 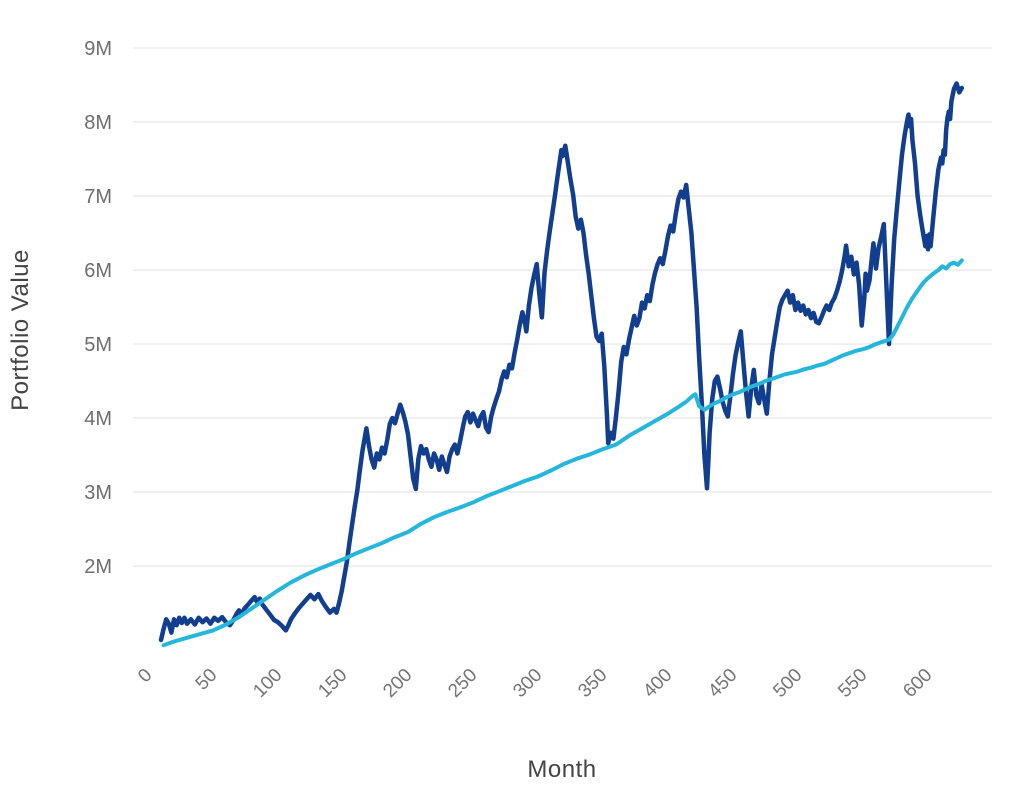 I want to click on y-axis-title: Portfolio Value, so click(x=20, y=330).